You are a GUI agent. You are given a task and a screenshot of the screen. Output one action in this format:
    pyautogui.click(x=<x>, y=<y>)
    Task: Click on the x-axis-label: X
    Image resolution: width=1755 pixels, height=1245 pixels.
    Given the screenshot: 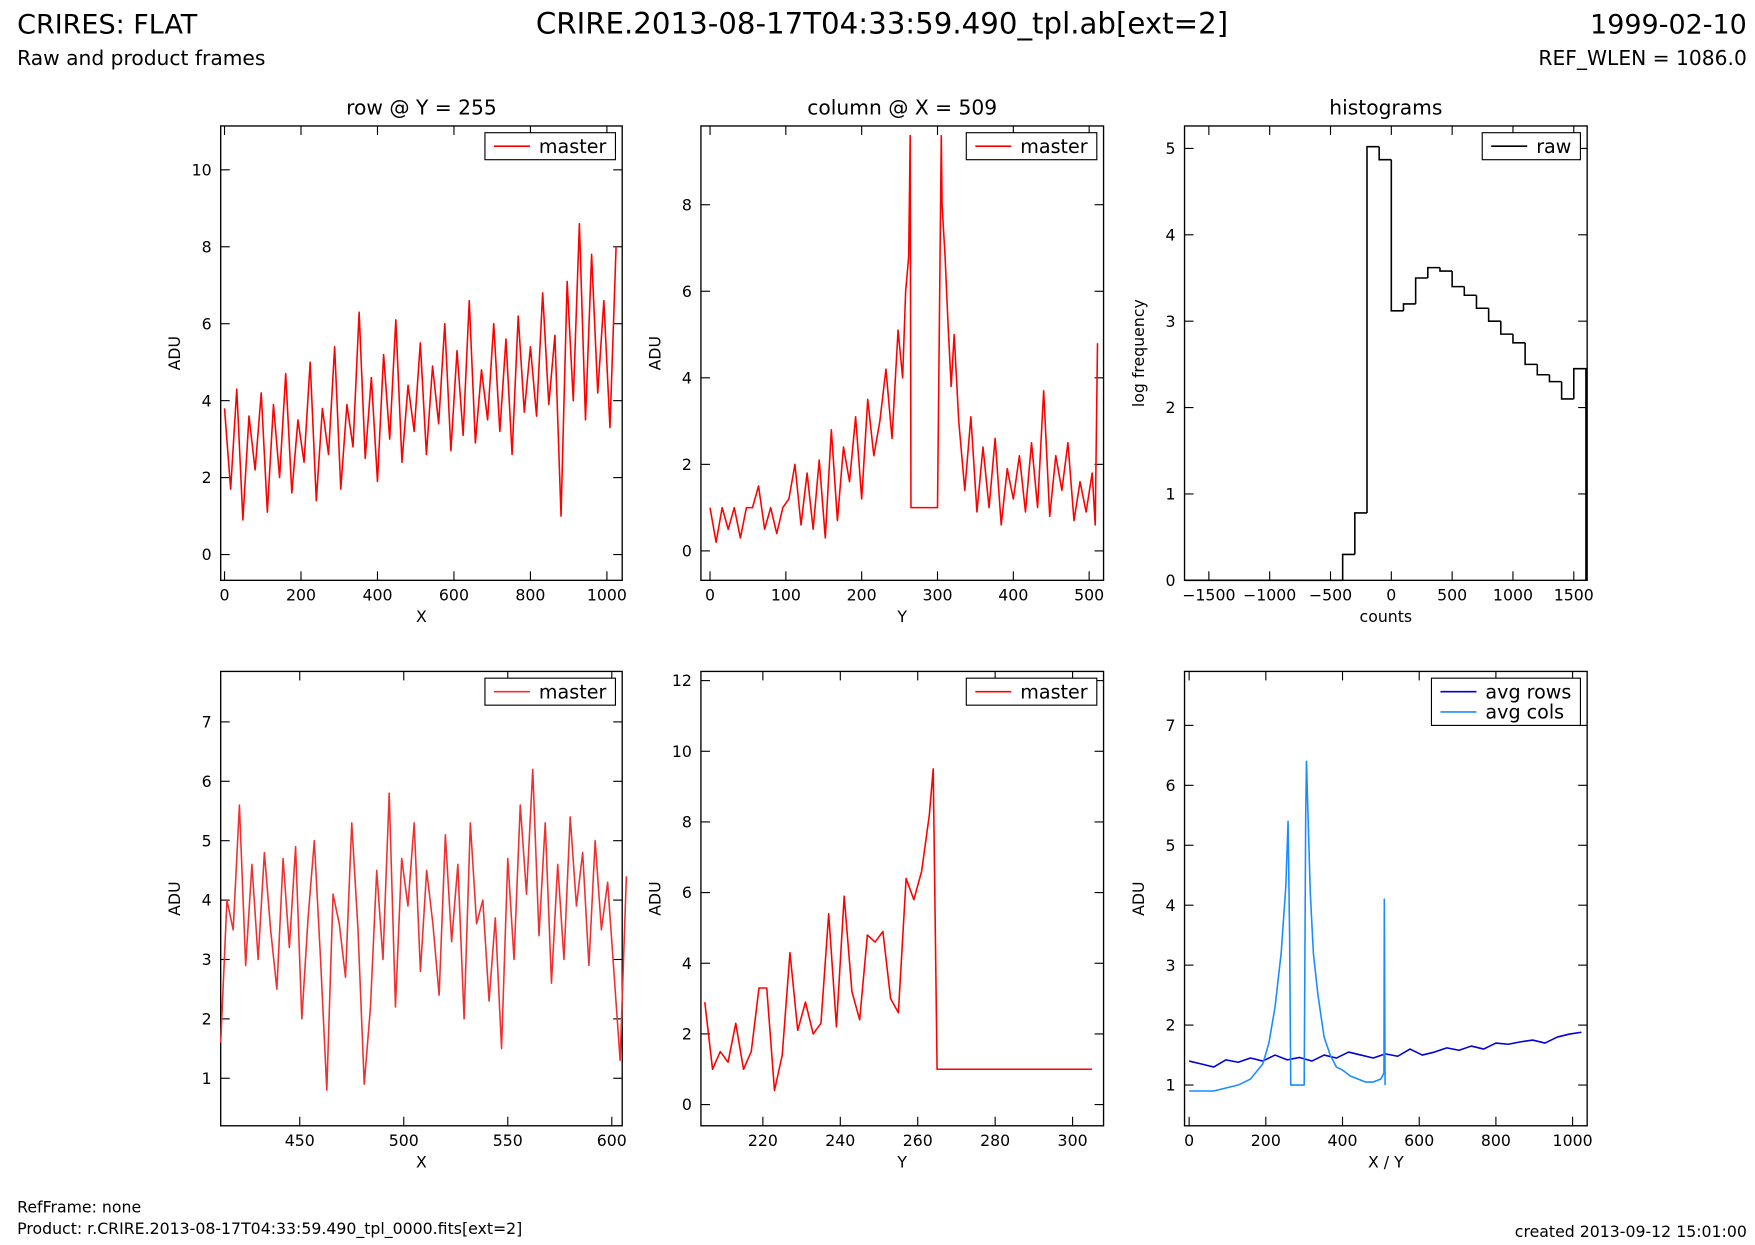 What is the action you would take?
    pyautogui.click(x=421, y=1161)
    